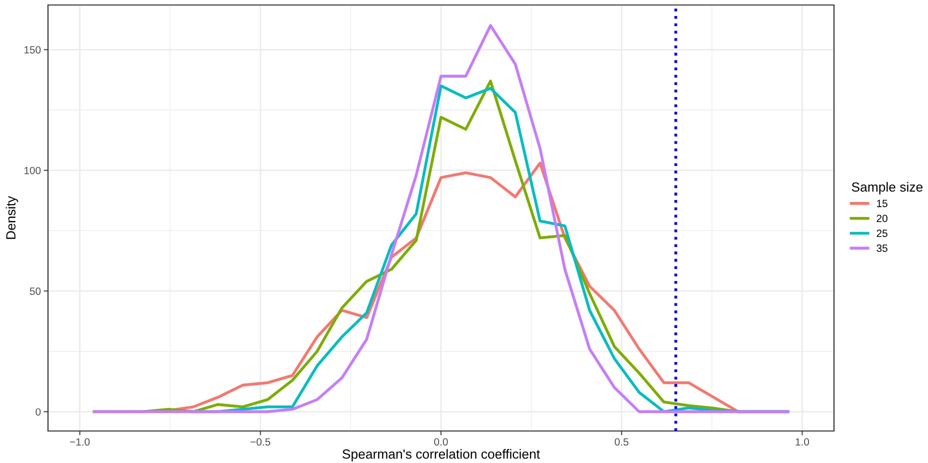  Describe the element at coordinates (32, 170) in the screenshot. I see `y-tick-label: 100` at that location.